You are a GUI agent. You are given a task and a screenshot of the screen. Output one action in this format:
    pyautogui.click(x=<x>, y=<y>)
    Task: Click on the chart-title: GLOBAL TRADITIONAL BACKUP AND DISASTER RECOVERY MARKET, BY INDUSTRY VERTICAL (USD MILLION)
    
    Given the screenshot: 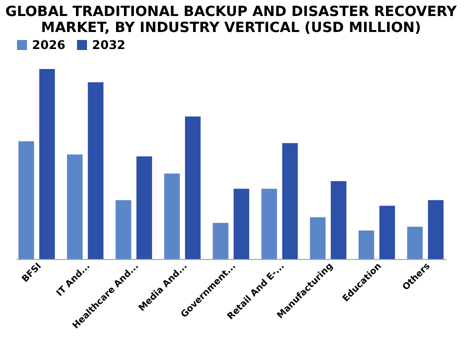 What is the action you would take?
    pyautogui.click(x=231, y=20)
    